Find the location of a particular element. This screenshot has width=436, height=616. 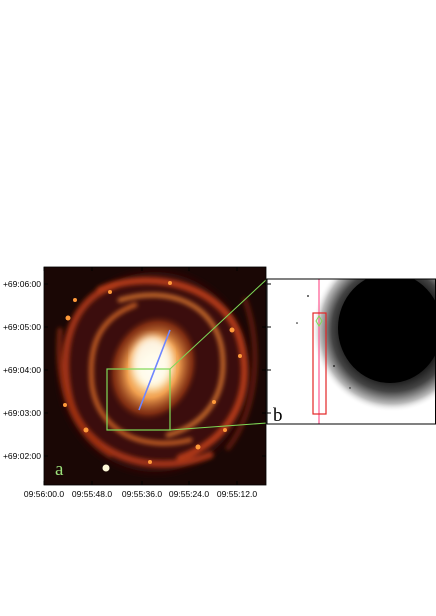

dec-tick-label: +69:04:00 is located at coordinates (22, 370).